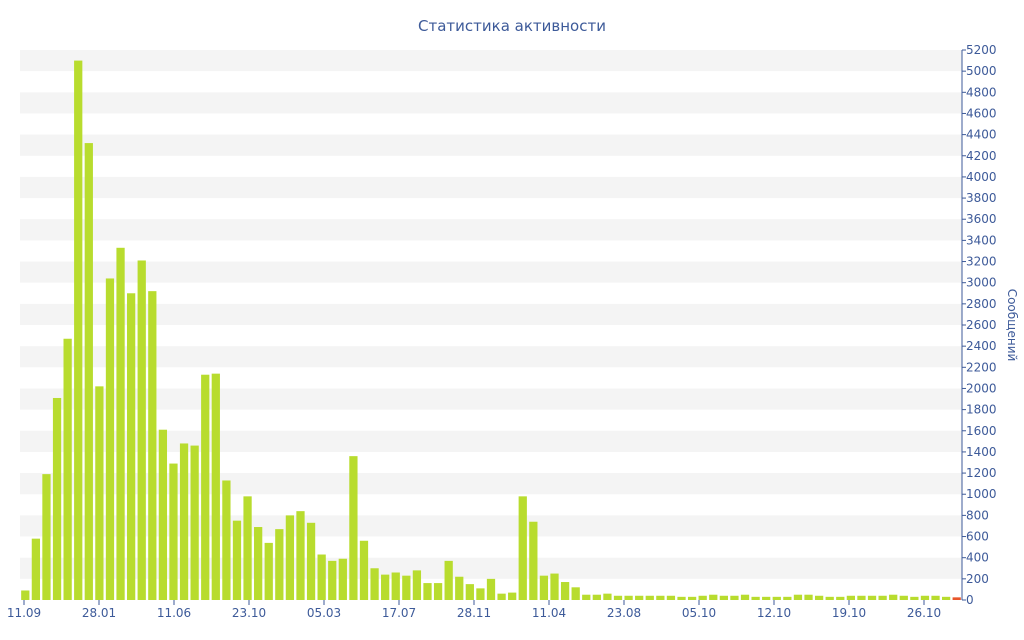 The height and width of the screenshot is (640, 1024). I want to click on y-tick-label: 4000, so click(981, 177).